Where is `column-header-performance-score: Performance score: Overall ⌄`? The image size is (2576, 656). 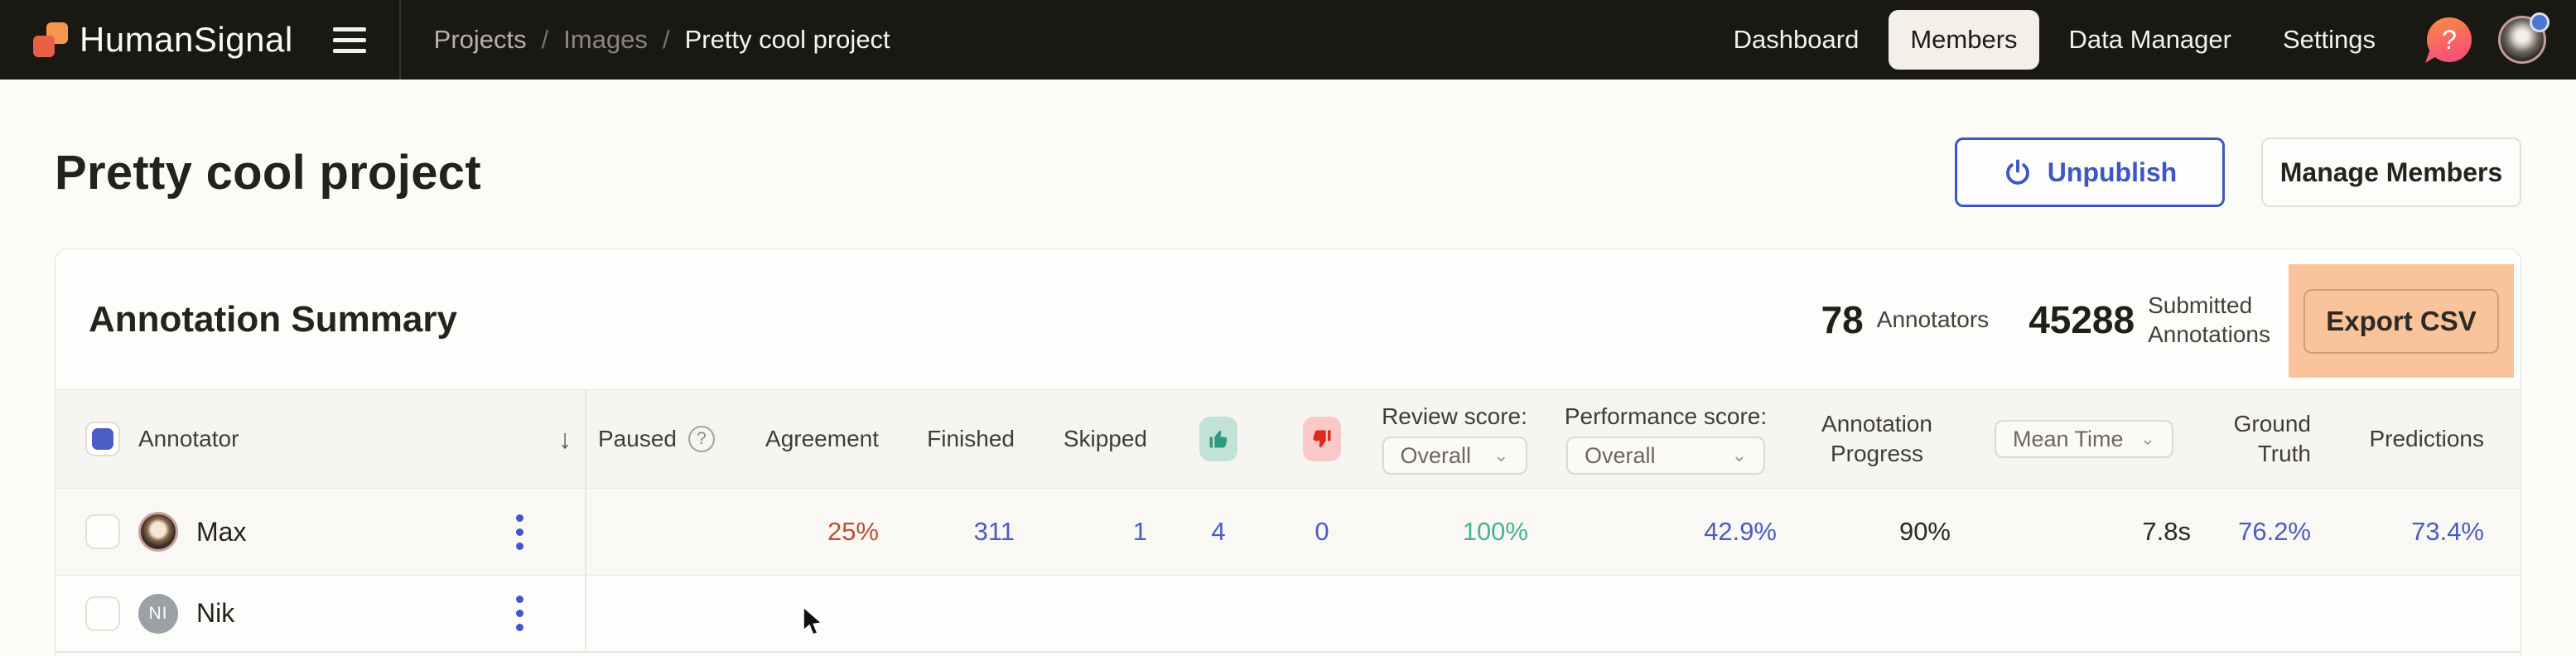 column-header-performance-score: Performance score: Overall ⌄ is located at coordinates (1666, 439).